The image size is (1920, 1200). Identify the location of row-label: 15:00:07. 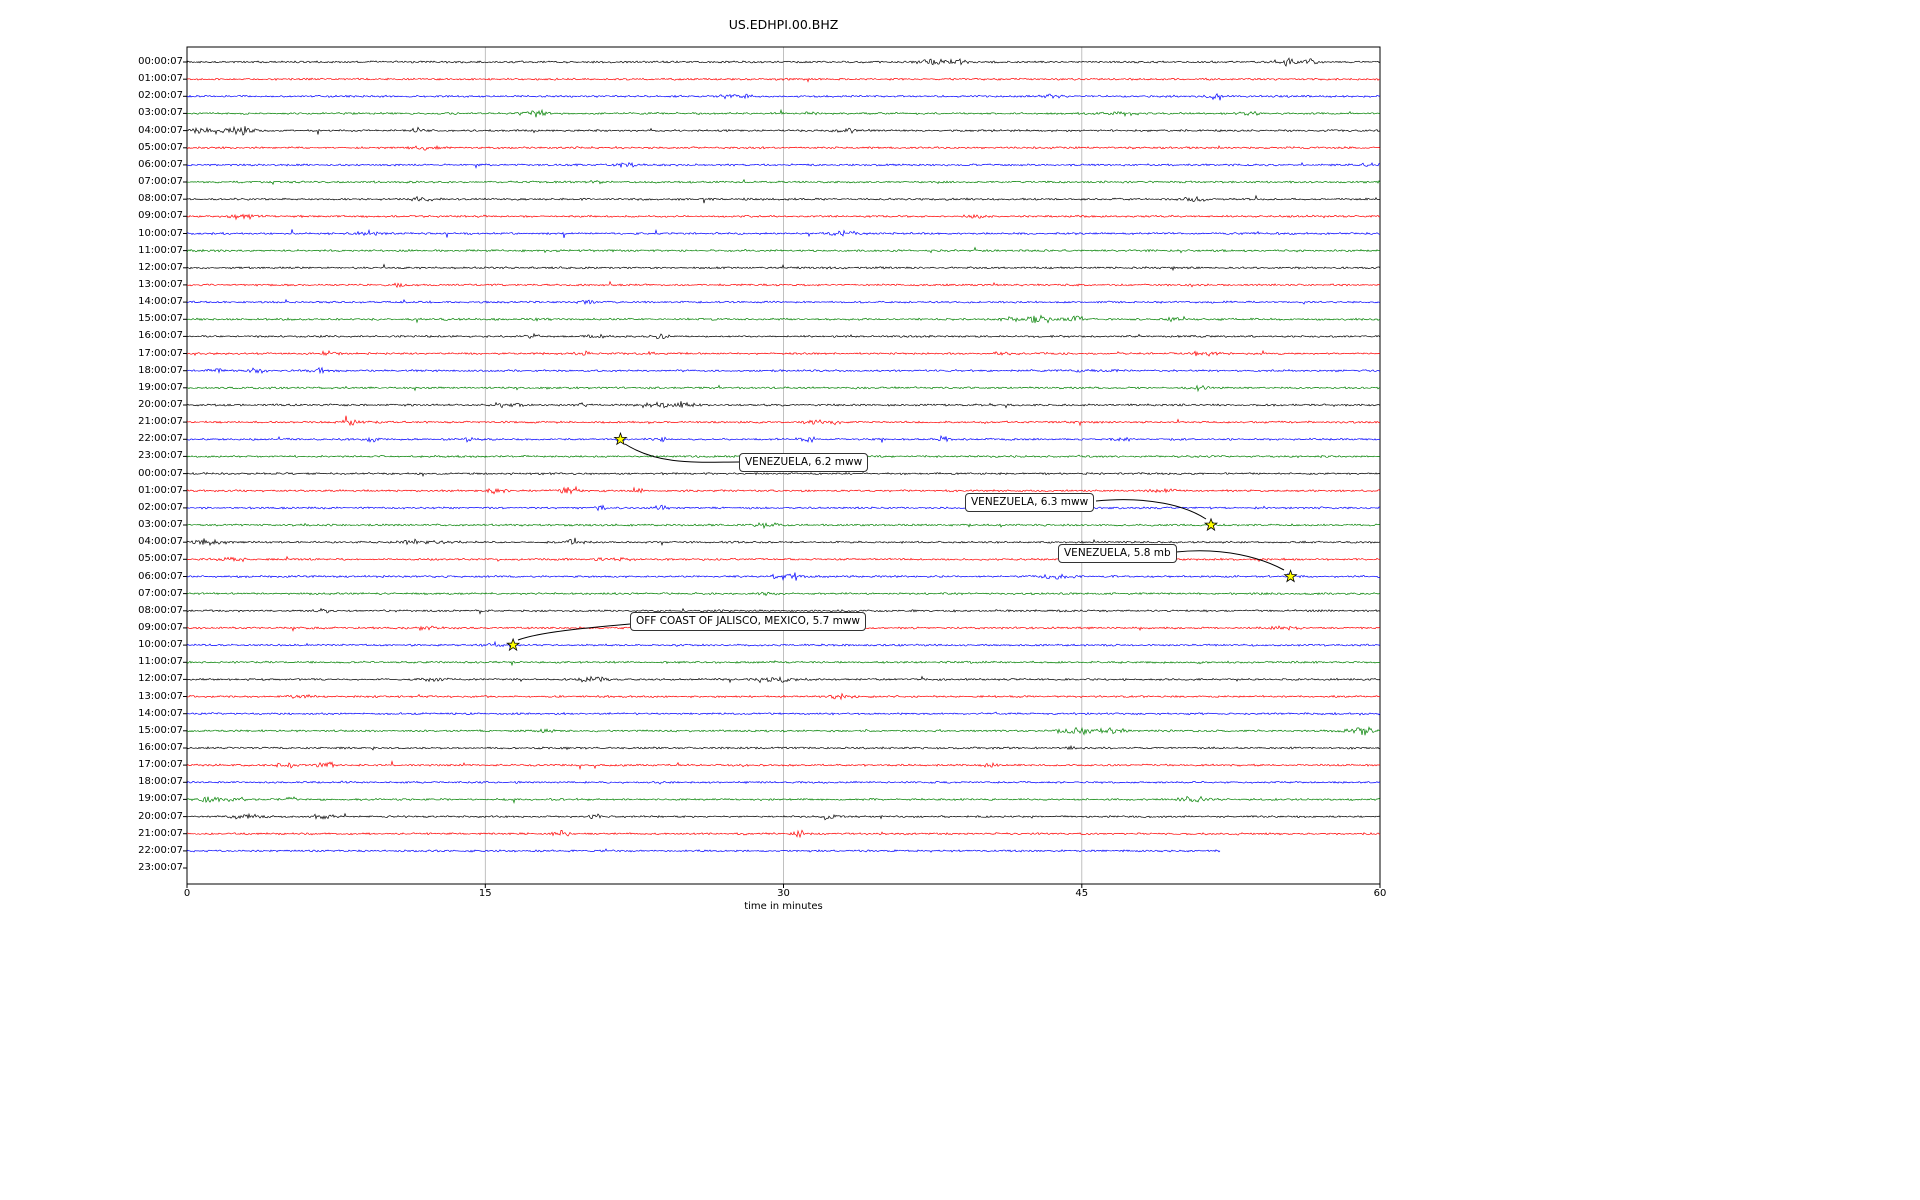
(160, 730).